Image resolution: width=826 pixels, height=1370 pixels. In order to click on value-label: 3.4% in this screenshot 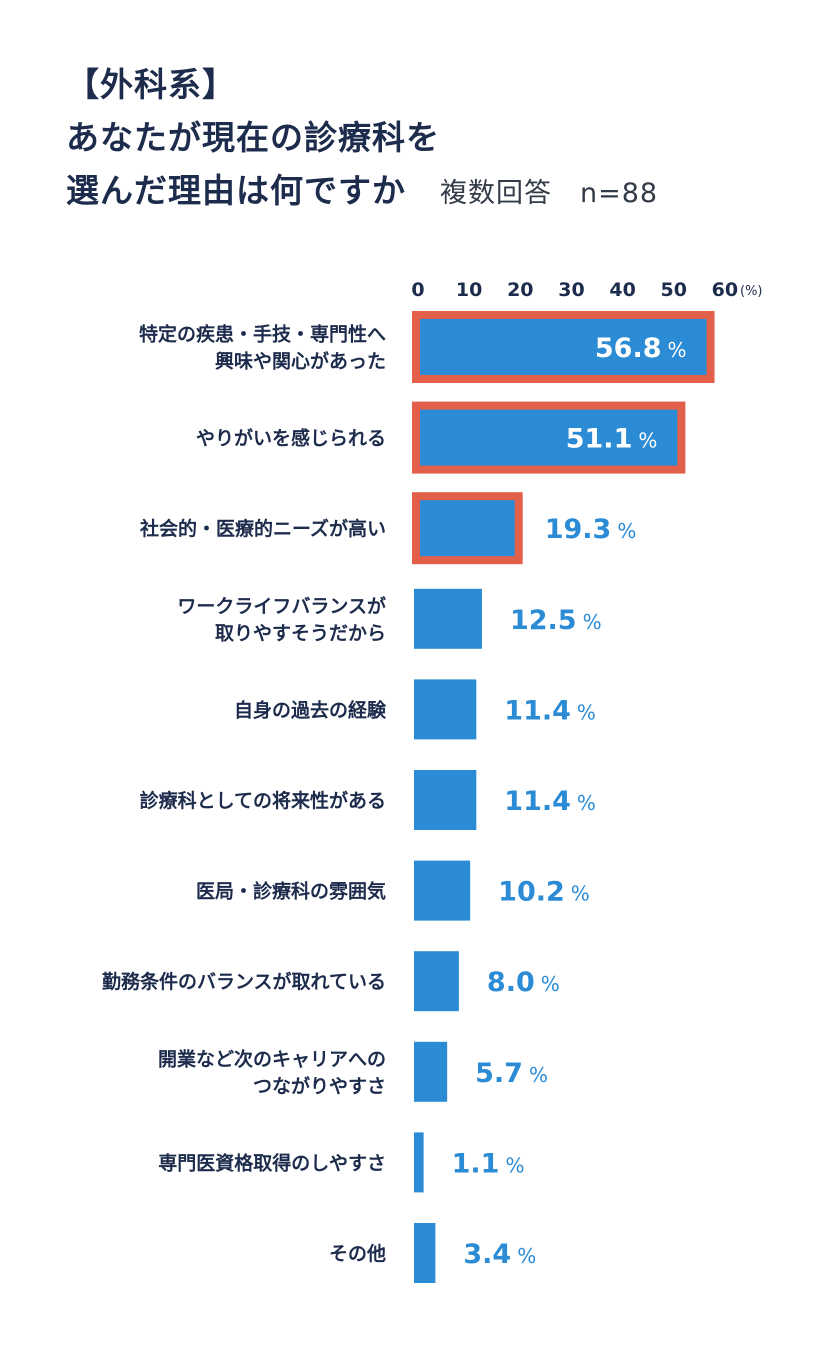, I will do `click(499, 1254)`.